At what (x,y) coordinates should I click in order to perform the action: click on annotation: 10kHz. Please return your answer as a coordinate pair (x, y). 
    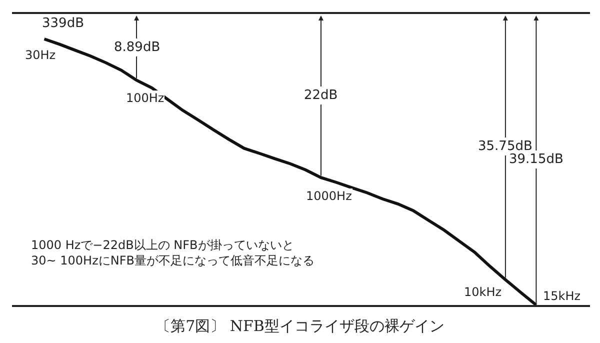
    Looking at the image, I should click on (483, 292).